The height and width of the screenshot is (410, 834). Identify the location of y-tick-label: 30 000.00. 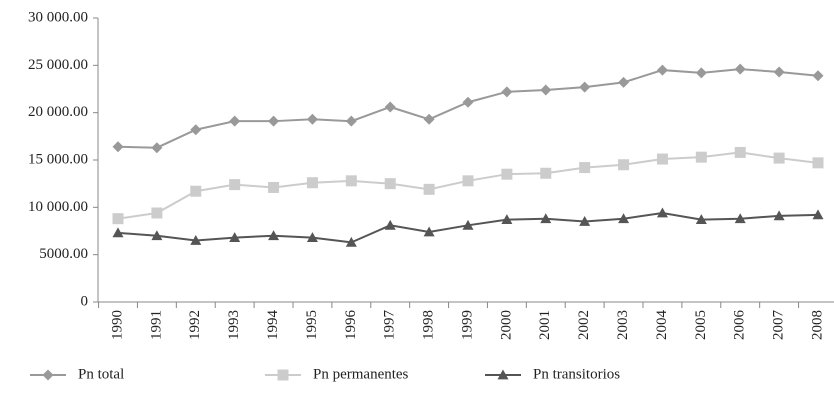
(58, 17).